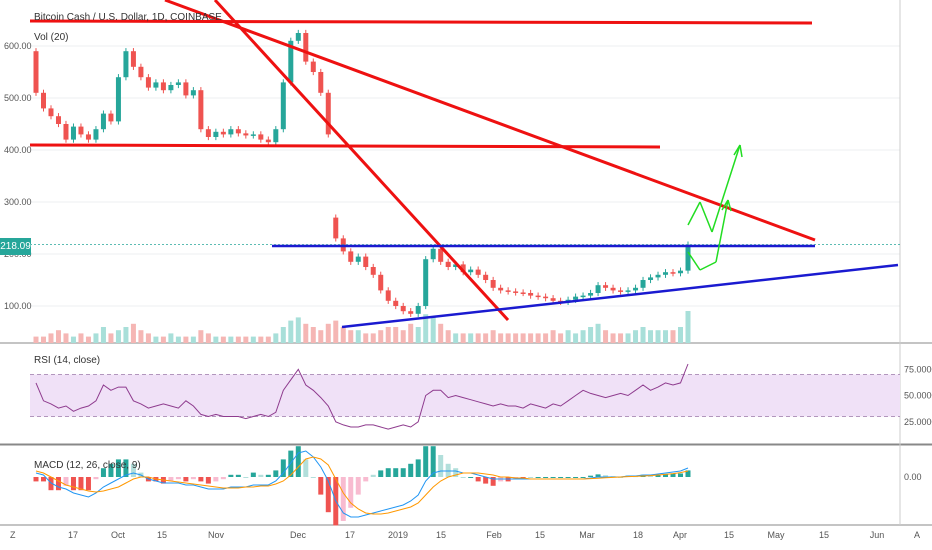  Describe the element at coordinates (128, 17) in the screenshot. I see `chart-title: Bitcoin Cash / U.S. Dollar, 1D, COINBASE` at that location.